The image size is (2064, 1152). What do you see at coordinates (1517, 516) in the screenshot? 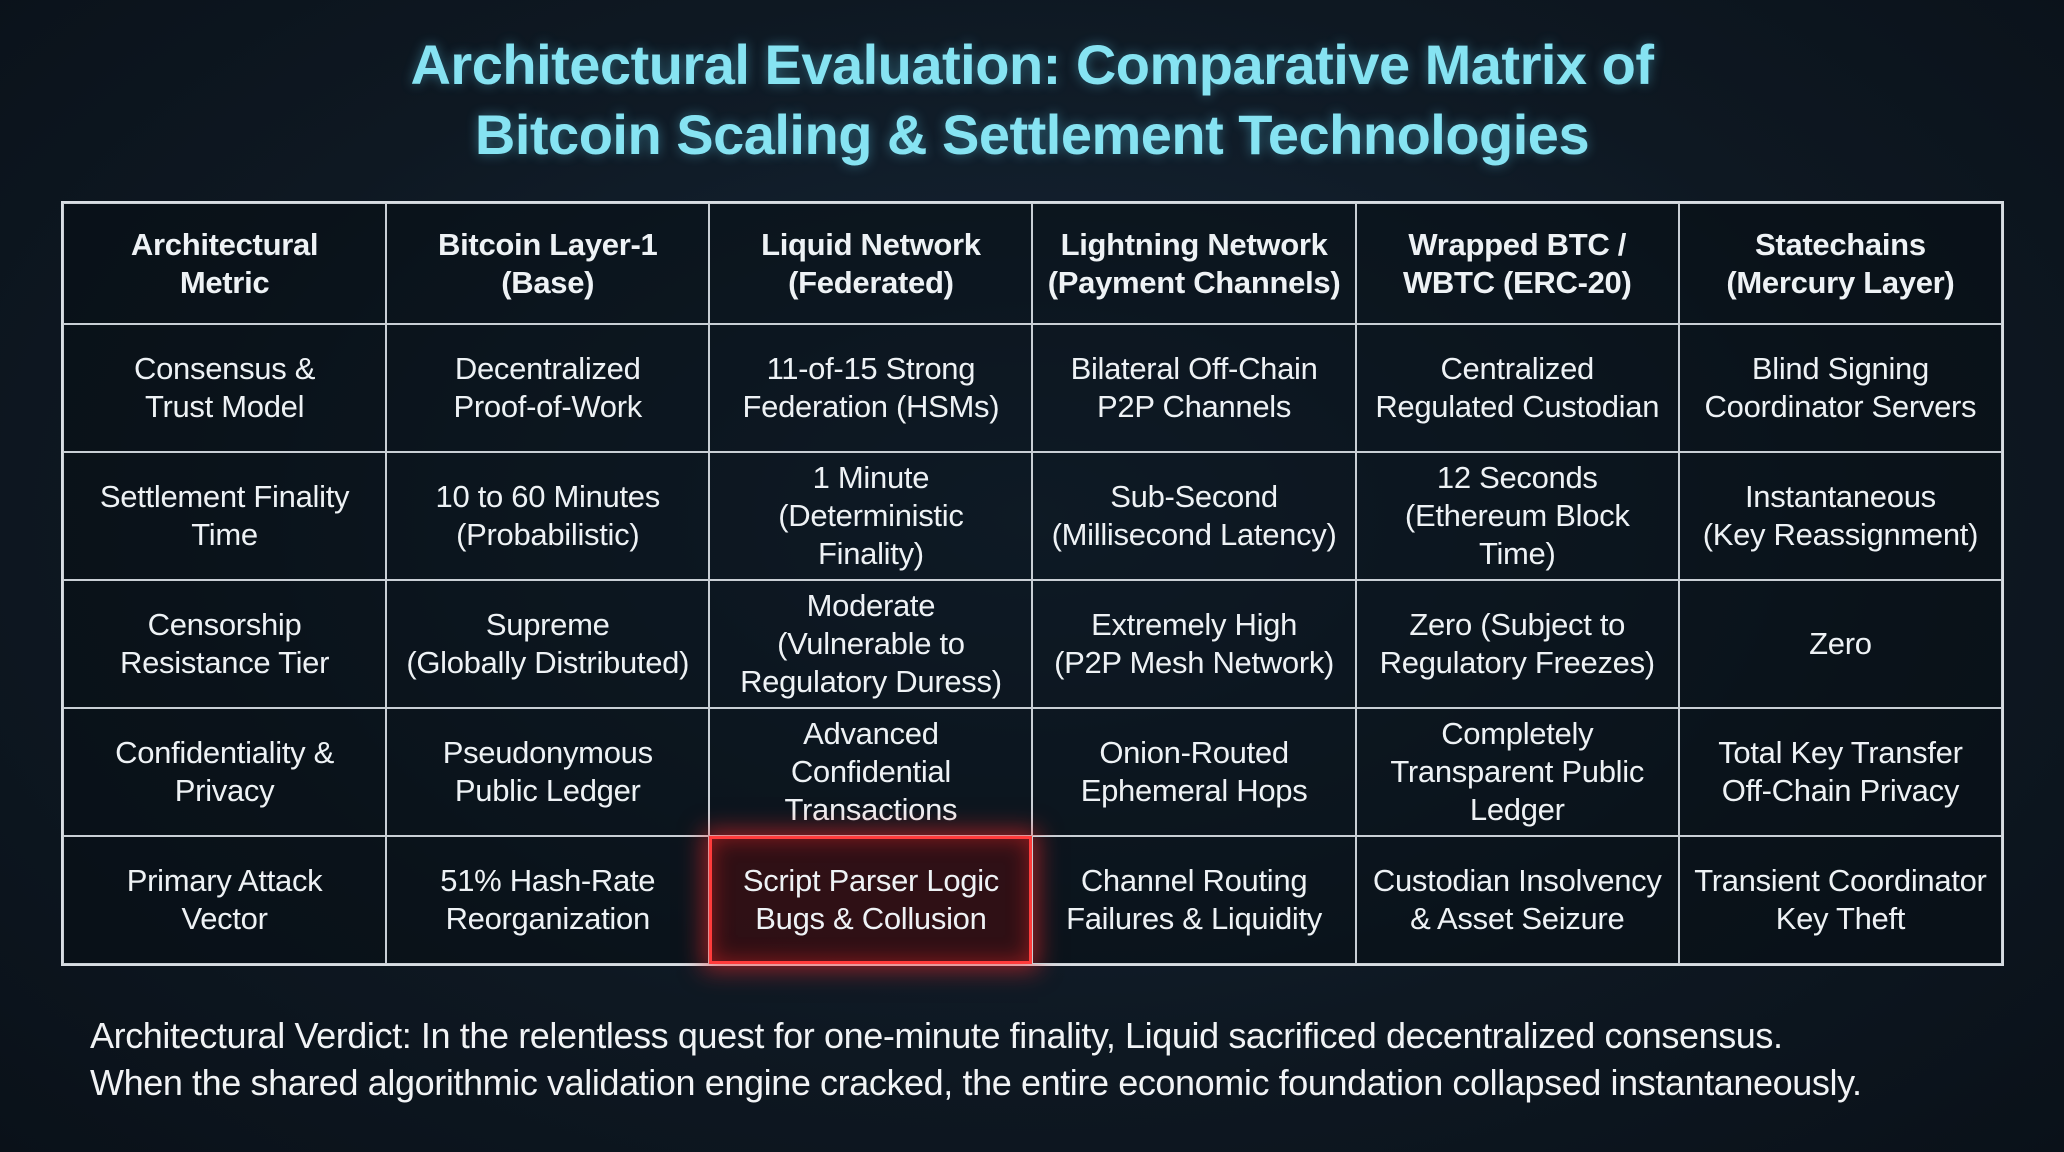
I see `table-cell: 12 Seconds (Ethereum Block Time)` at bounding box center [1517, 516].